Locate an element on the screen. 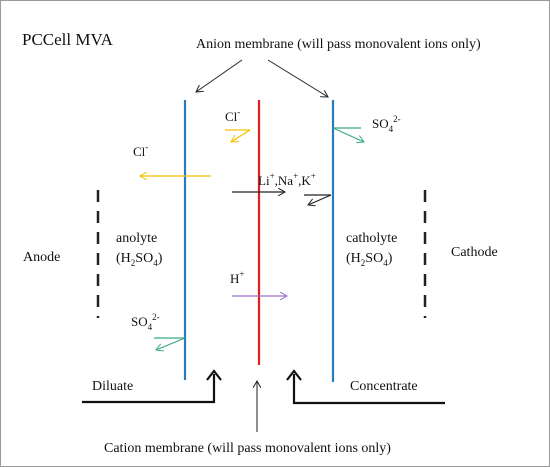 The image size is (550, 467). concentrate-outlet-line is located at coordinates (368, 389).